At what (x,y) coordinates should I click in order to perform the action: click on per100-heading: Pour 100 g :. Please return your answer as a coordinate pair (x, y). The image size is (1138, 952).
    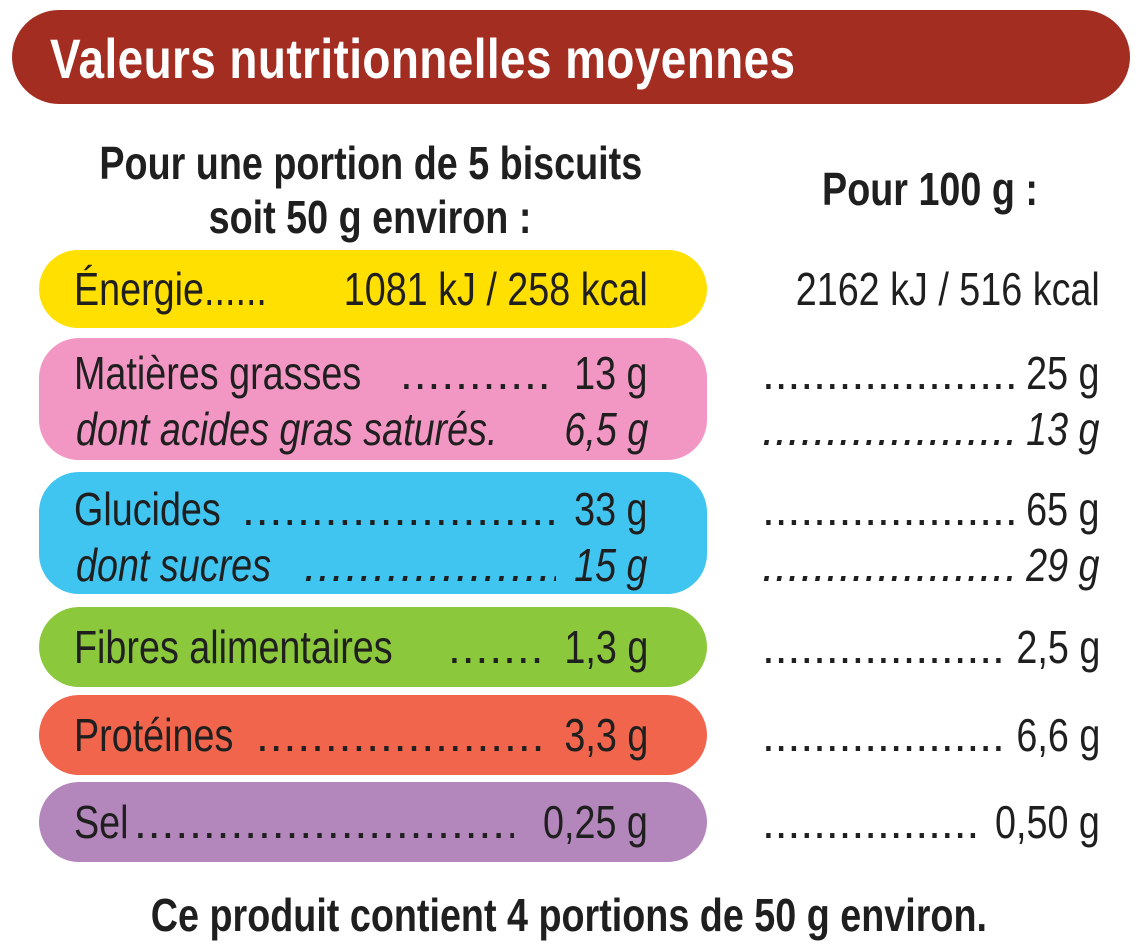
    Looking at the image, I should click on (930, 189).